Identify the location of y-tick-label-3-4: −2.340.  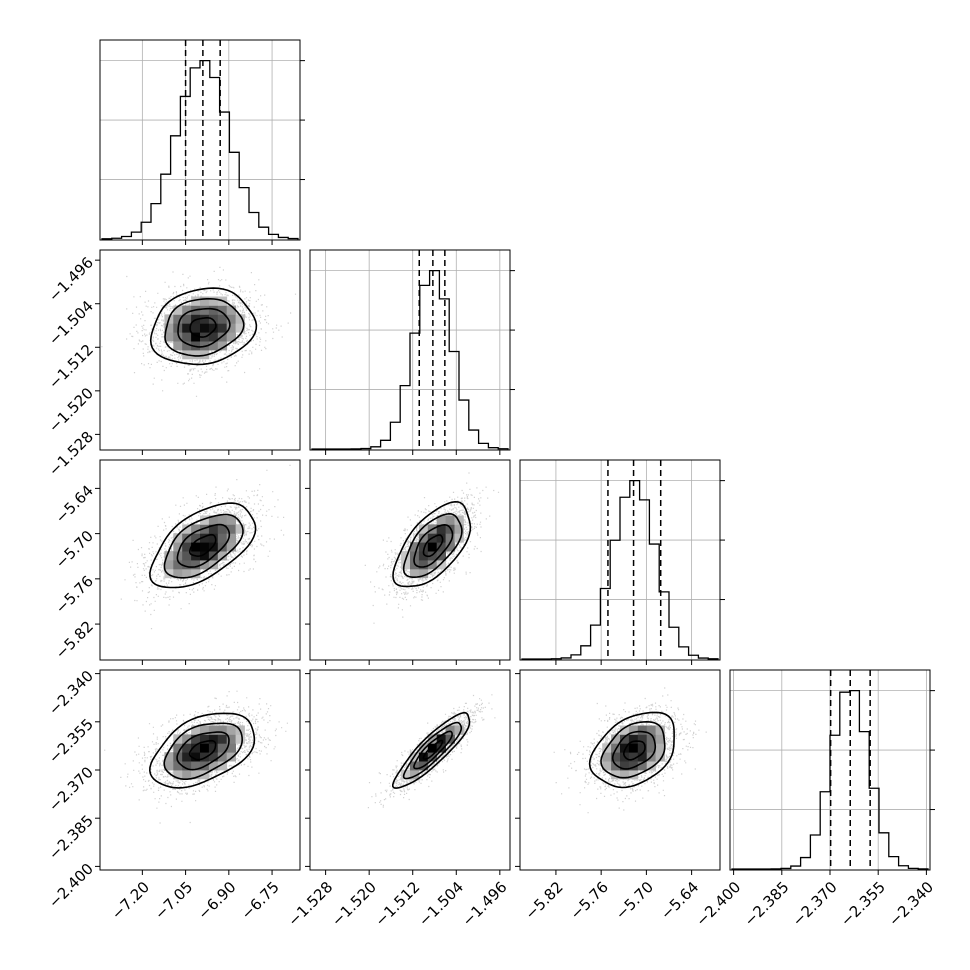
(71, 693).